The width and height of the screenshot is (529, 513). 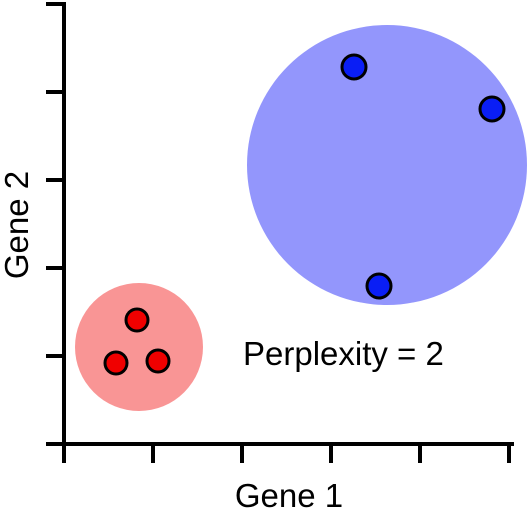 I want to click on red-cluster, so click(x=139, y=347).